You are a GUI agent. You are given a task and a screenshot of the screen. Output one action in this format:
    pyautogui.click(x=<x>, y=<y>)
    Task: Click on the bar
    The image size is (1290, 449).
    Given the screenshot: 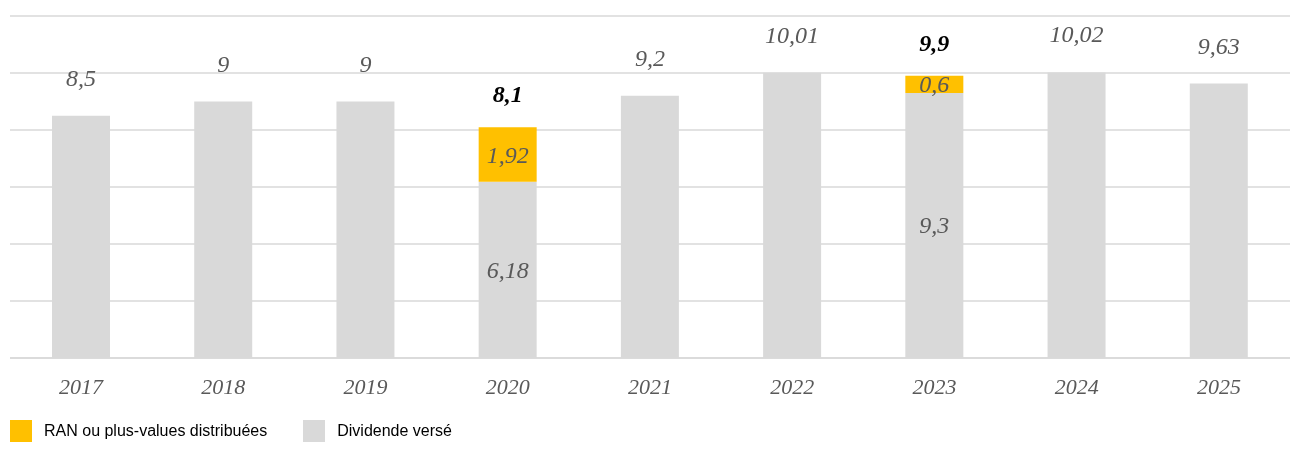 What is the action you would take?
    pyautogui.click(x=507, y=154)
    